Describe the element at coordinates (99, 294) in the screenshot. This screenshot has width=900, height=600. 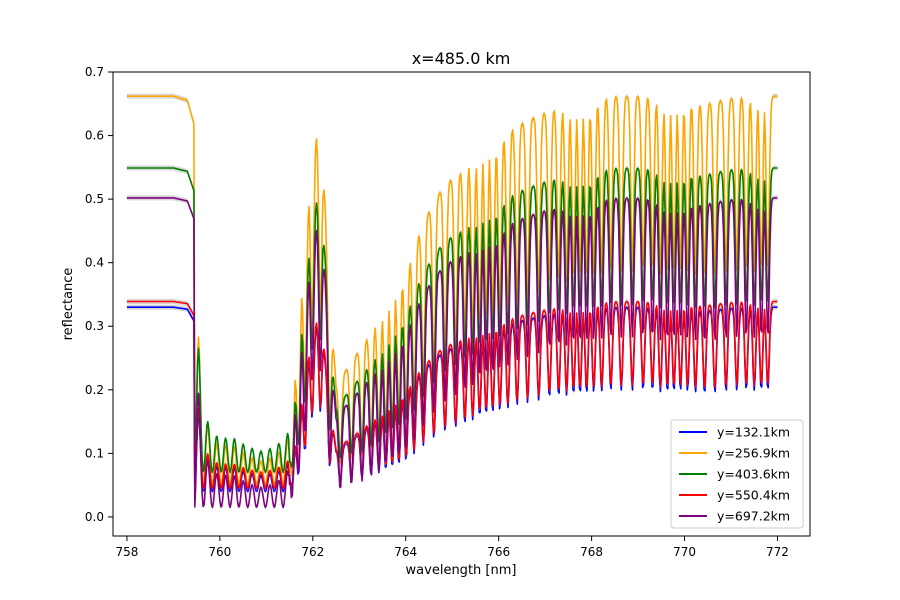
I see `y-axis-ticks: 0.0 0.1 0.2 0.3 0.4 0.5 0.6 0.7` at that location.